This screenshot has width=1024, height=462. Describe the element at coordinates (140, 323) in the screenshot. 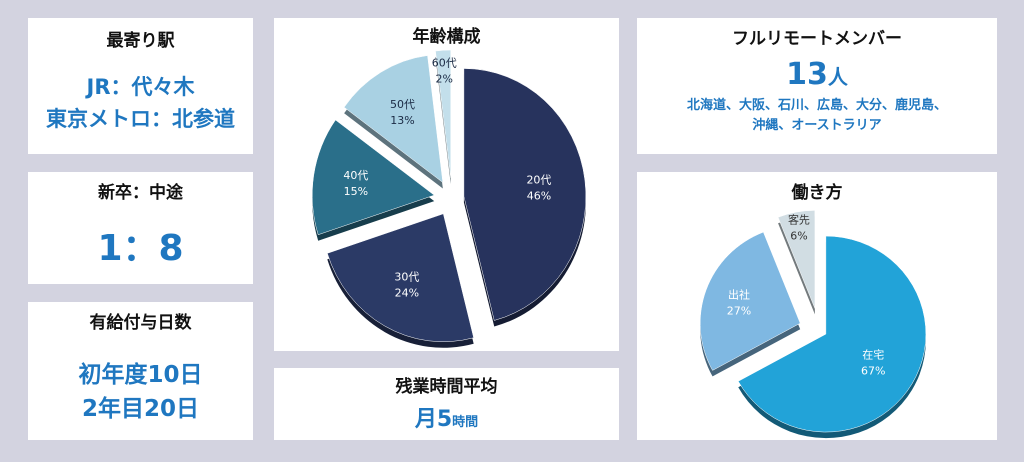

I see `paid-leave-title: 有給付与日数` at that location.